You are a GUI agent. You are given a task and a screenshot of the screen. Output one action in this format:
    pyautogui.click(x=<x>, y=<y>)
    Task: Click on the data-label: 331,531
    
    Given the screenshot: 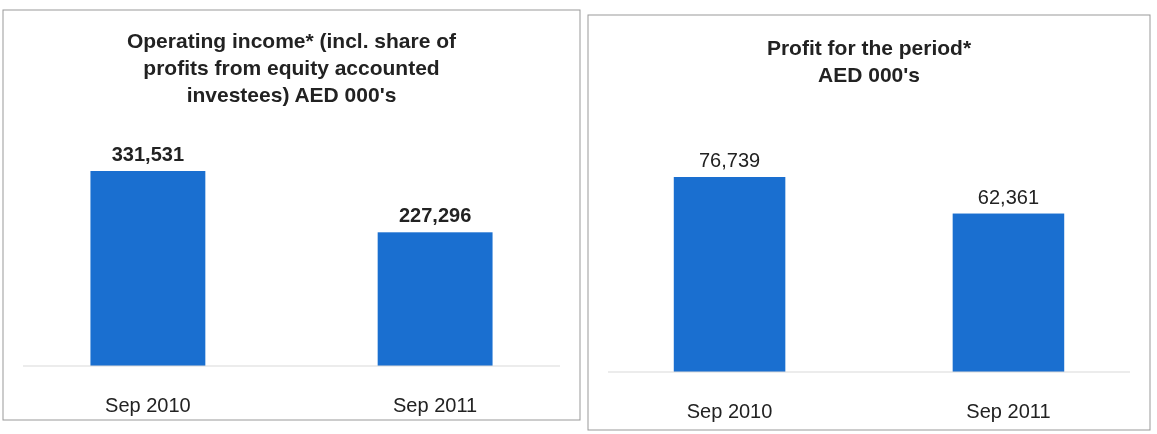 What is the action you would take?
    pyautogui.click(x=148, y=154)
    